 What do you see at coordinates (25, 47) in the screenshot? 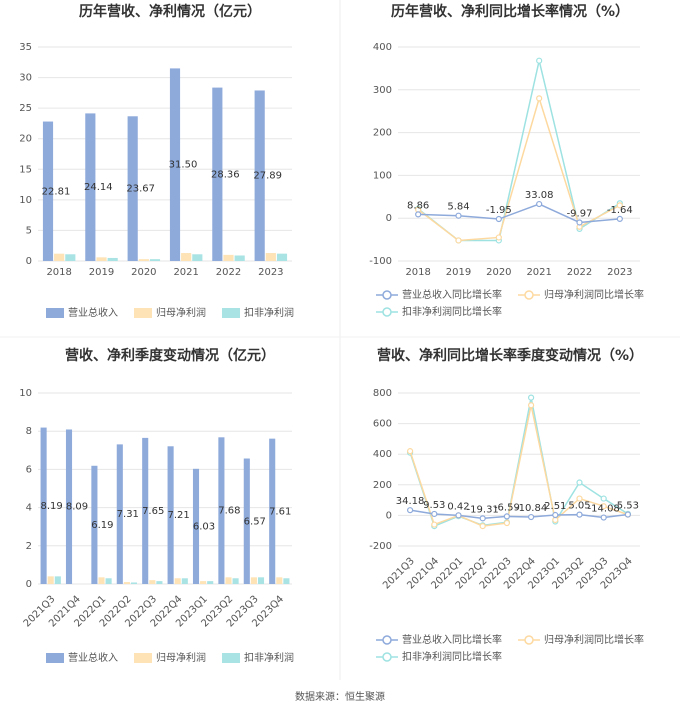
I see `y-tick-label: 35` at bounding box center [25, 47].